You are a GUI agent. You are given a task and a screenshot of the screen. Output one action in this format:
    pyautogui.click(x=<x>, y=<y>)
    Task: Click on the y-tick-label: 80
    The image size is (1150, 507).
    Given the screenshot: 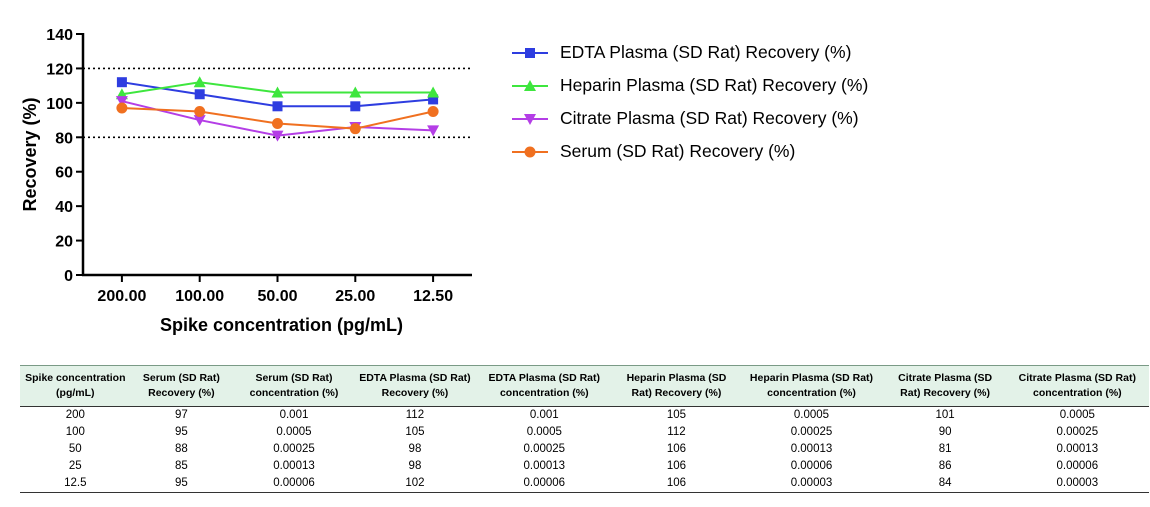 What is the action you would take?
    pyautogui.click(x=64, y=138)
    